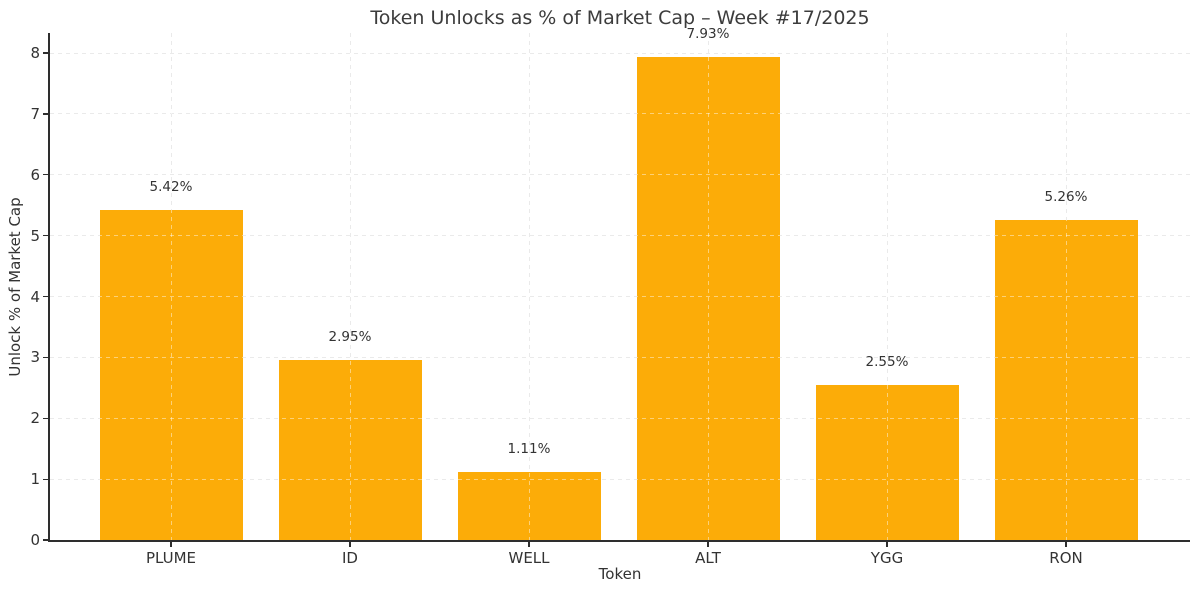 This screenshot has height=595, width=1200. Describe the element at coordinates (708, 558) in the screenshot. I see `x-tick-label-ALT: ALT` at that location.